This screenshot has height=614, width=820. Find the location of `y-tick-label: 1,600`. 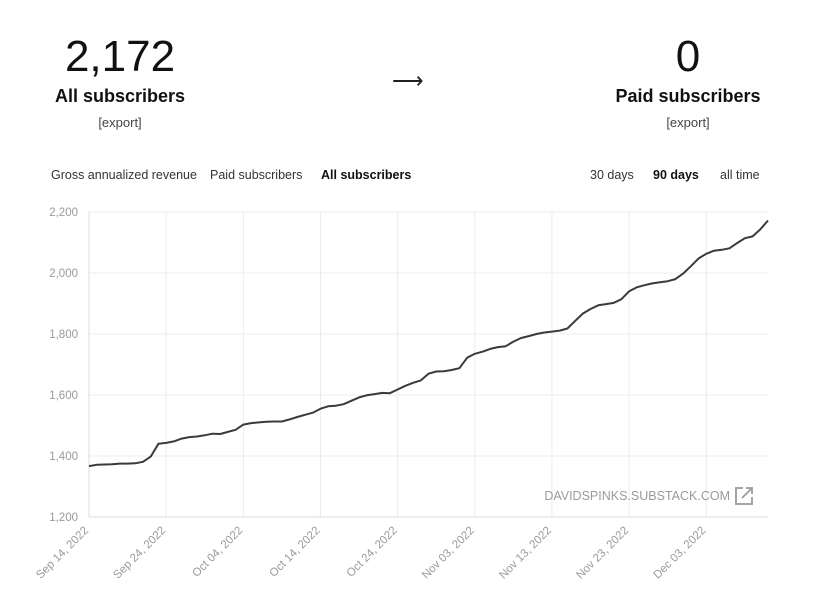

y-tick-label: 1,600 is located at coordinates (63, 396).